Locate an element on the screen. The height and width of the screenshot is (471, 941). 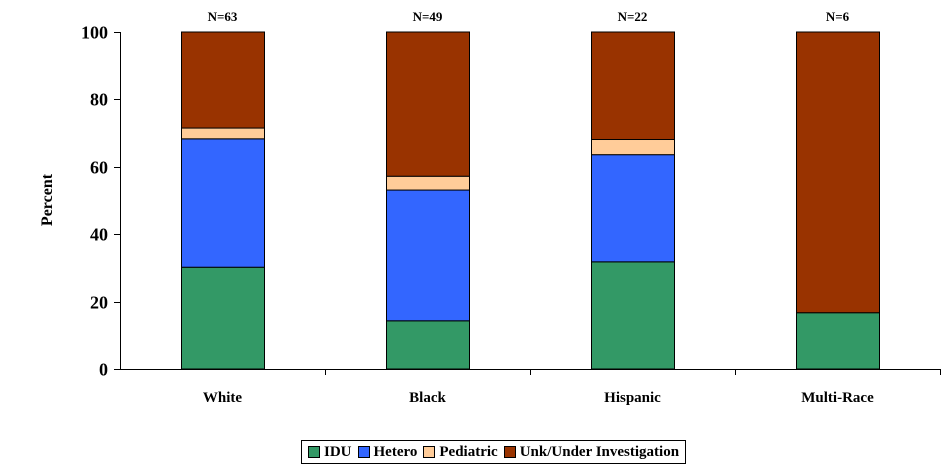
y-axis-label: Percent is located at coordinates (47, 199).